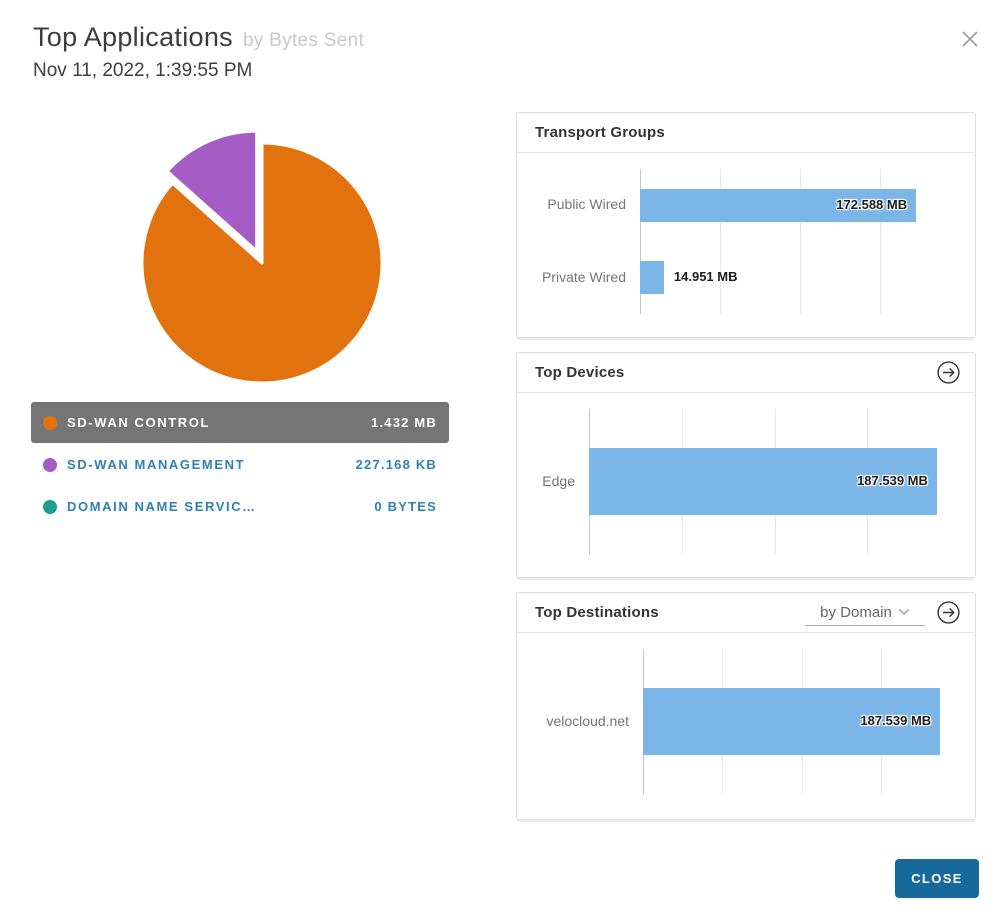 The width and height of the screenshot is (999, 914). I want to click on applications-pie-chart, so click(262, 263).